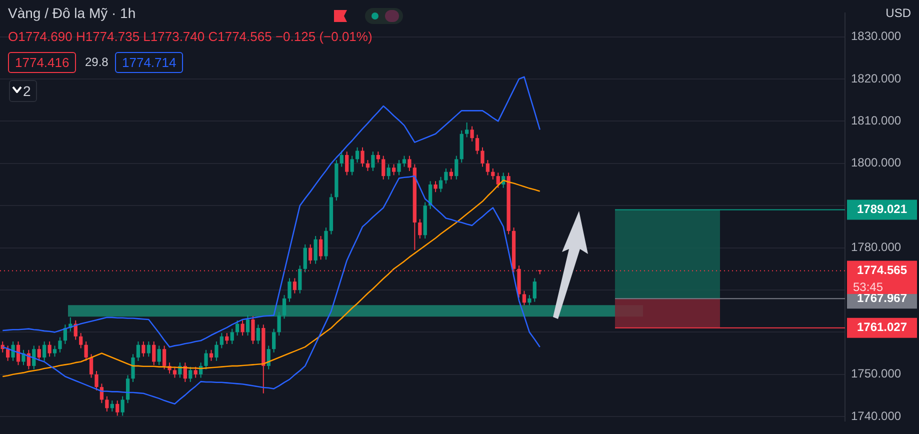 The height and width of the screenshot is (434, 919). I want to click on text: USD, so click(898, 13).